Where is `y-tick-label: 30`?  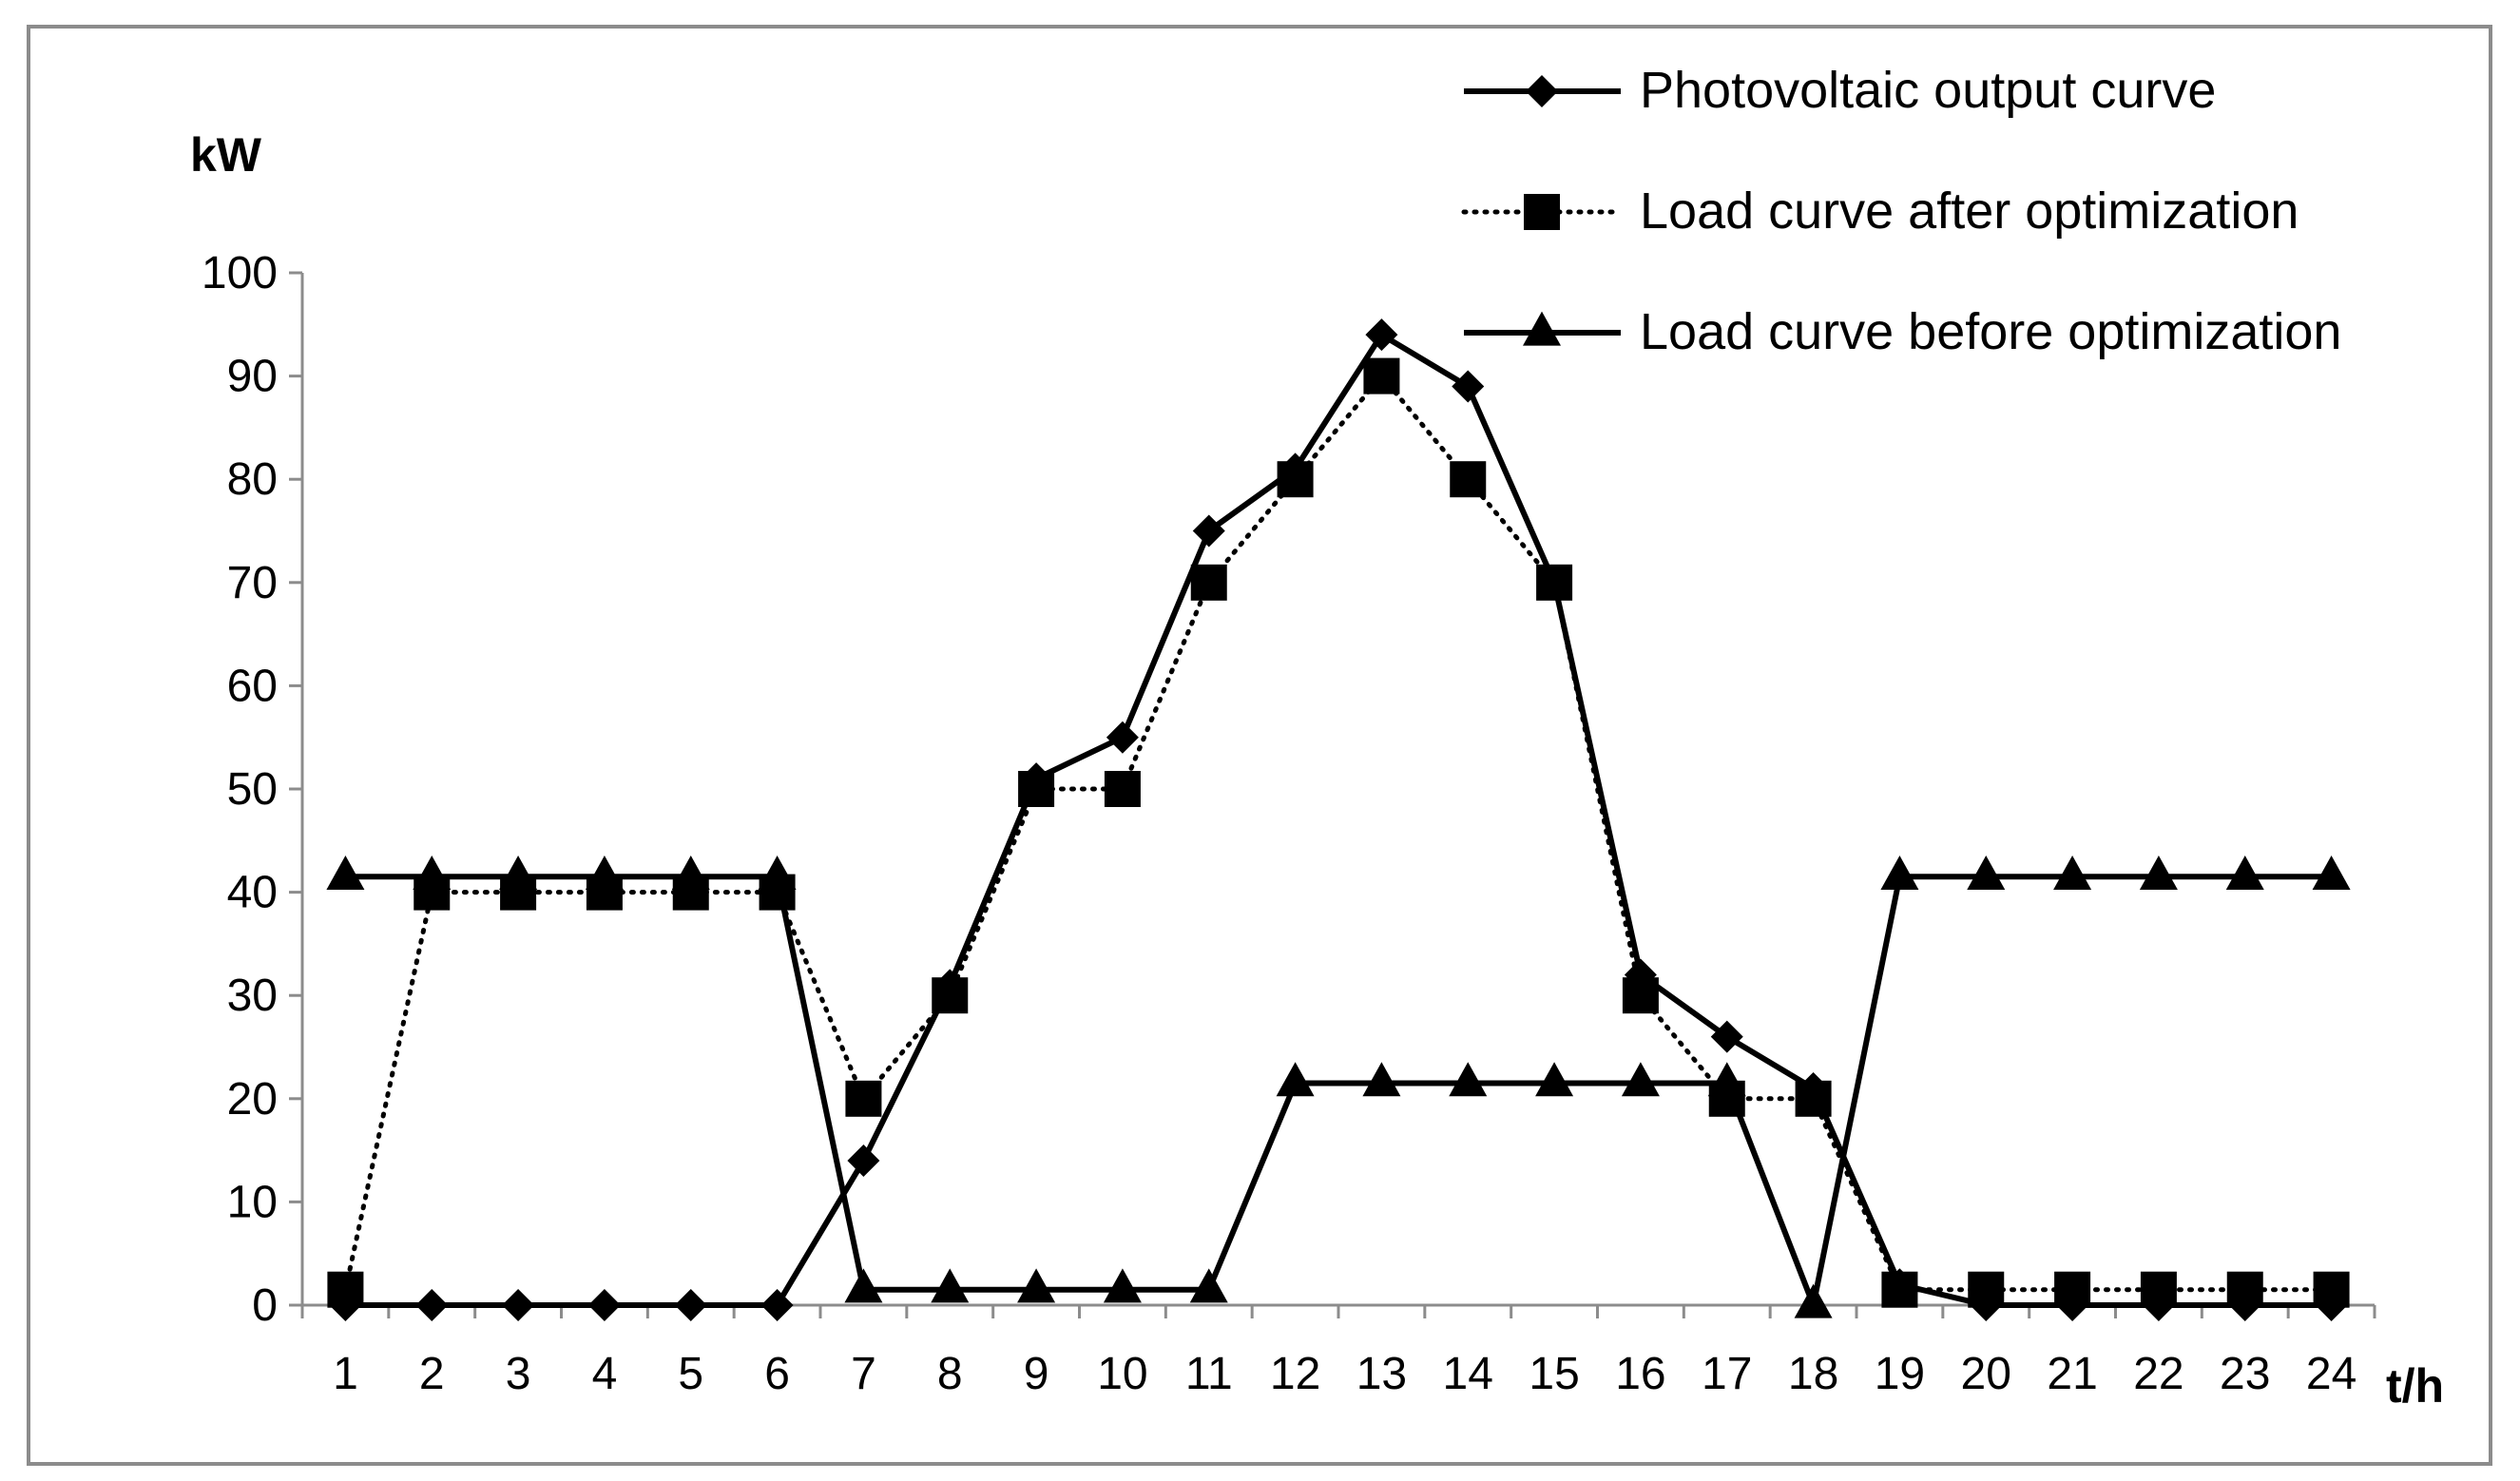
y-tick-label: 30 is located at coordinates (252, 996).